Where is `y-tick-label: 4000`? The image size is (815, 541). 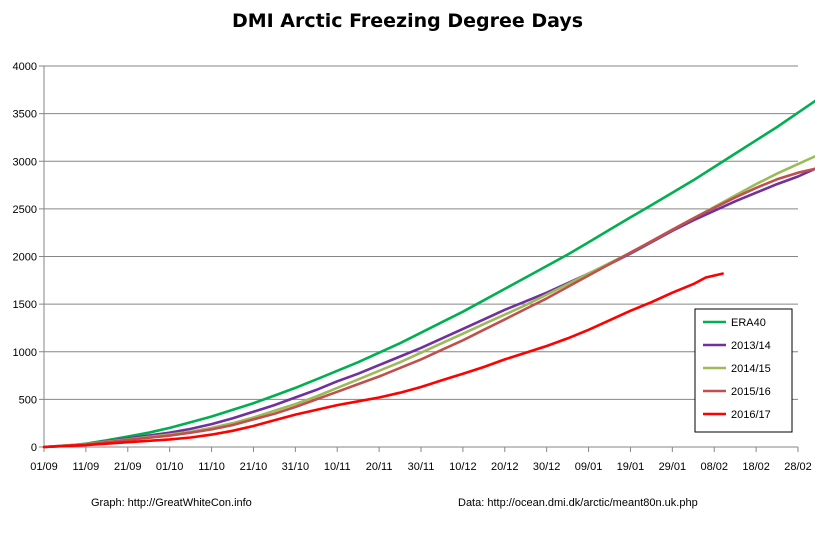 y-tick-label: 4000 is located at coordinates (25, 67).